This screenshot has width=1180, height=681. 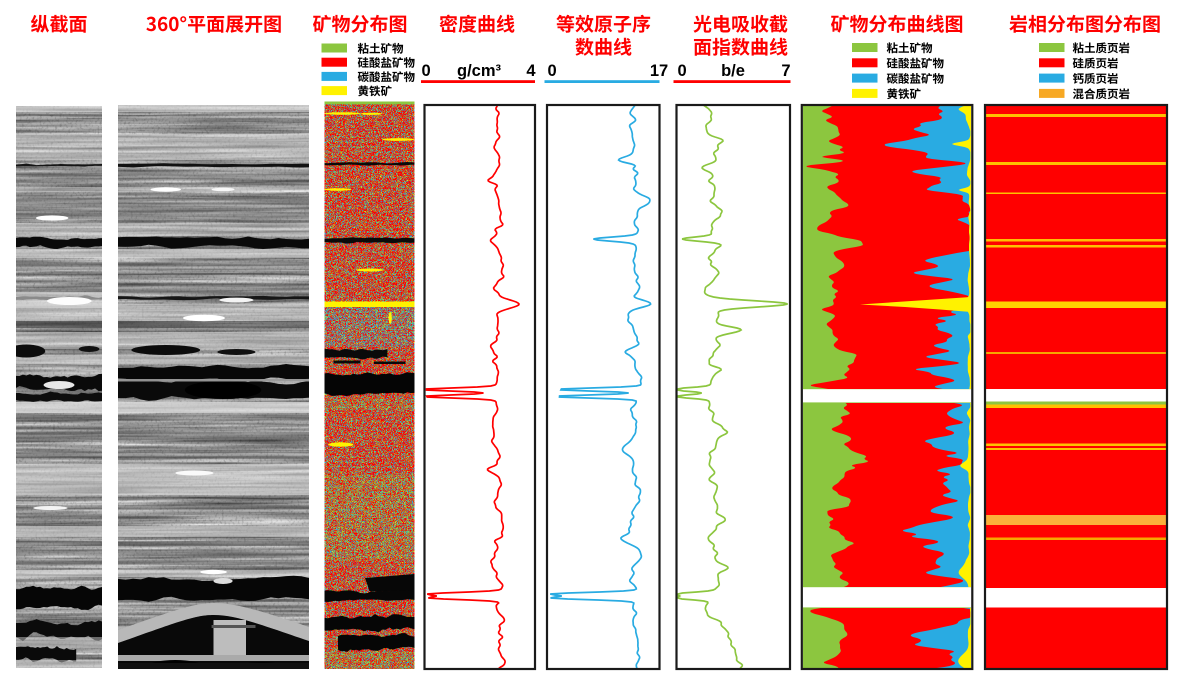 I want to click on svg-text: 17, so click(x=659, y=71).